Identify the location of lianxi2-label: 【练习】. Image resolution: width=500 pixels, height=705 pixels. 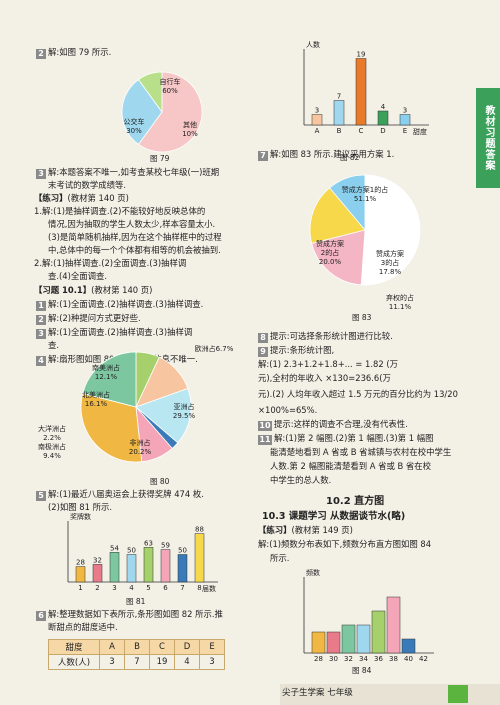
(275, 530).